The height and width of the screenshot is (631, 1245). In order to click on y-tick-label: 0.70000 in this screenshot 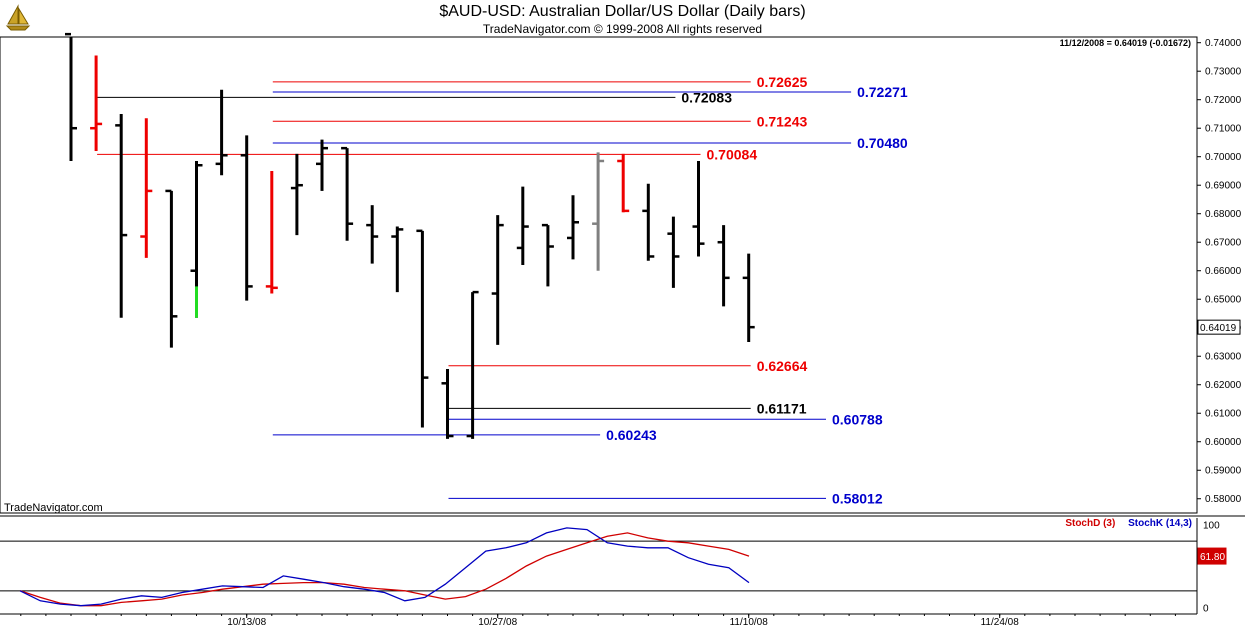, I will do `click(1223, 157)`.